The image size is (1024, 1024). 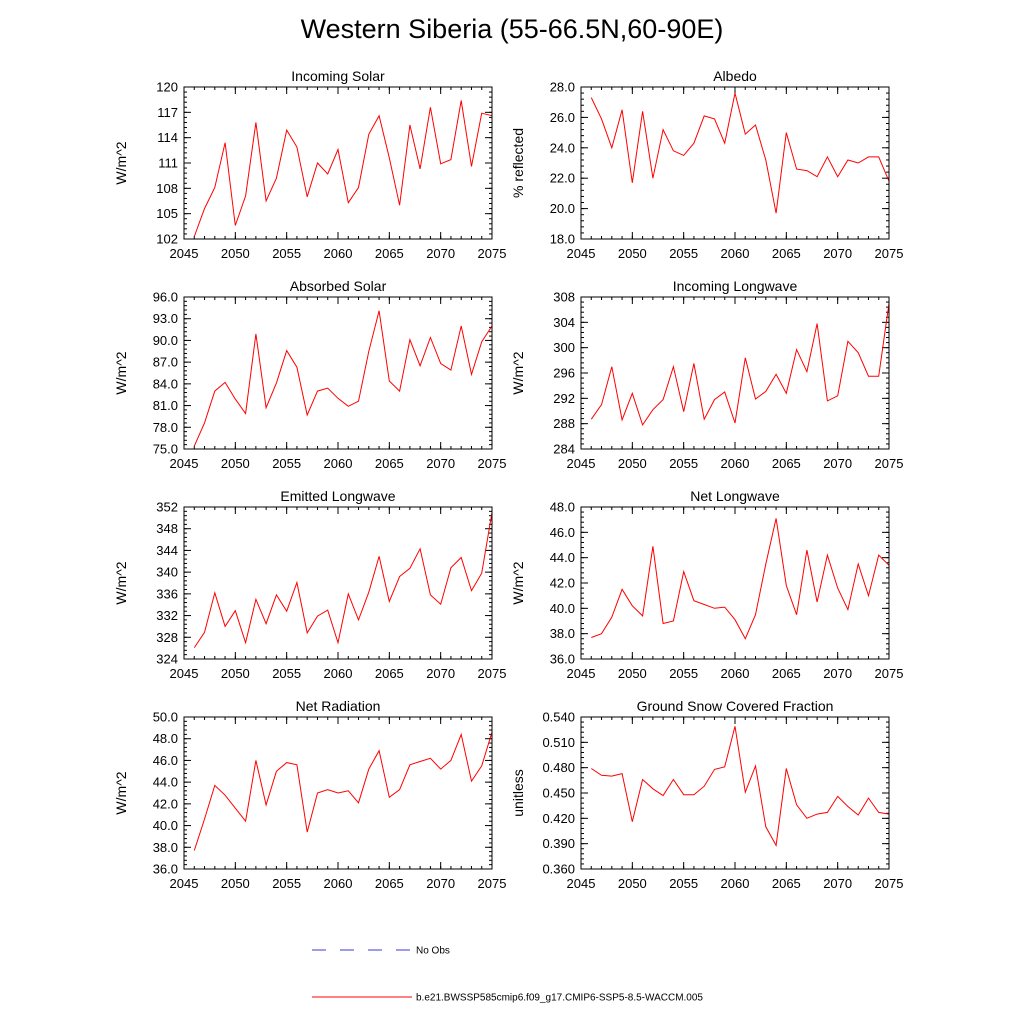 What do you see at coordinates (562, 117) in the screenshot?
I see `y-tick-label: 26.0` at bounding box center [562, 117].